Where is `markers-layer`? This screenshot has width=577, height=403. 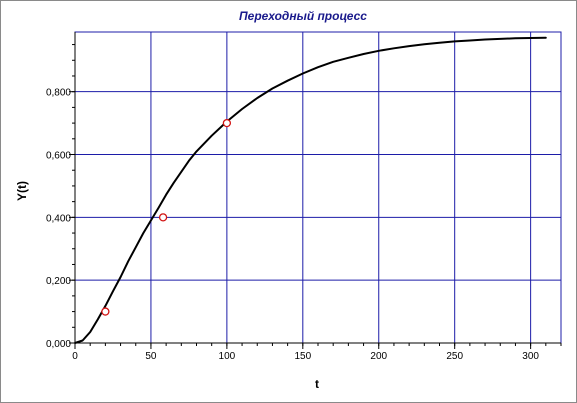 markers-layer is located at coordinates (166, 217).